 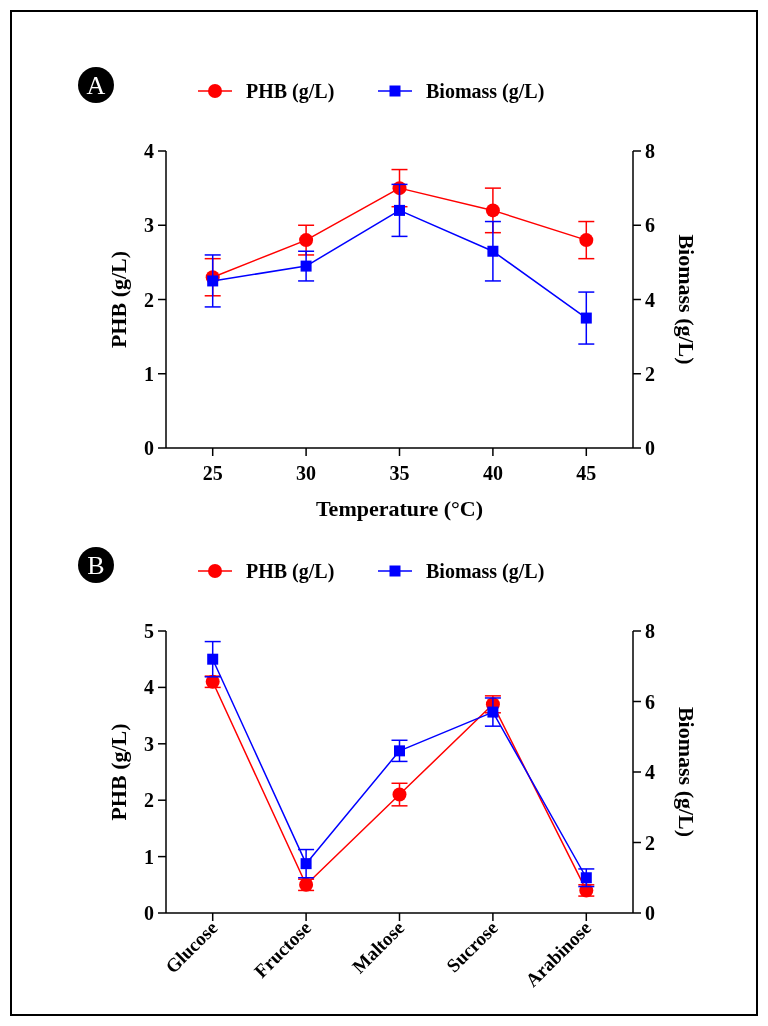 What do you see at coordinates (212, 473) in the screenshot?
I see `x-tick-label: 25` at bounding box center [212, 473].